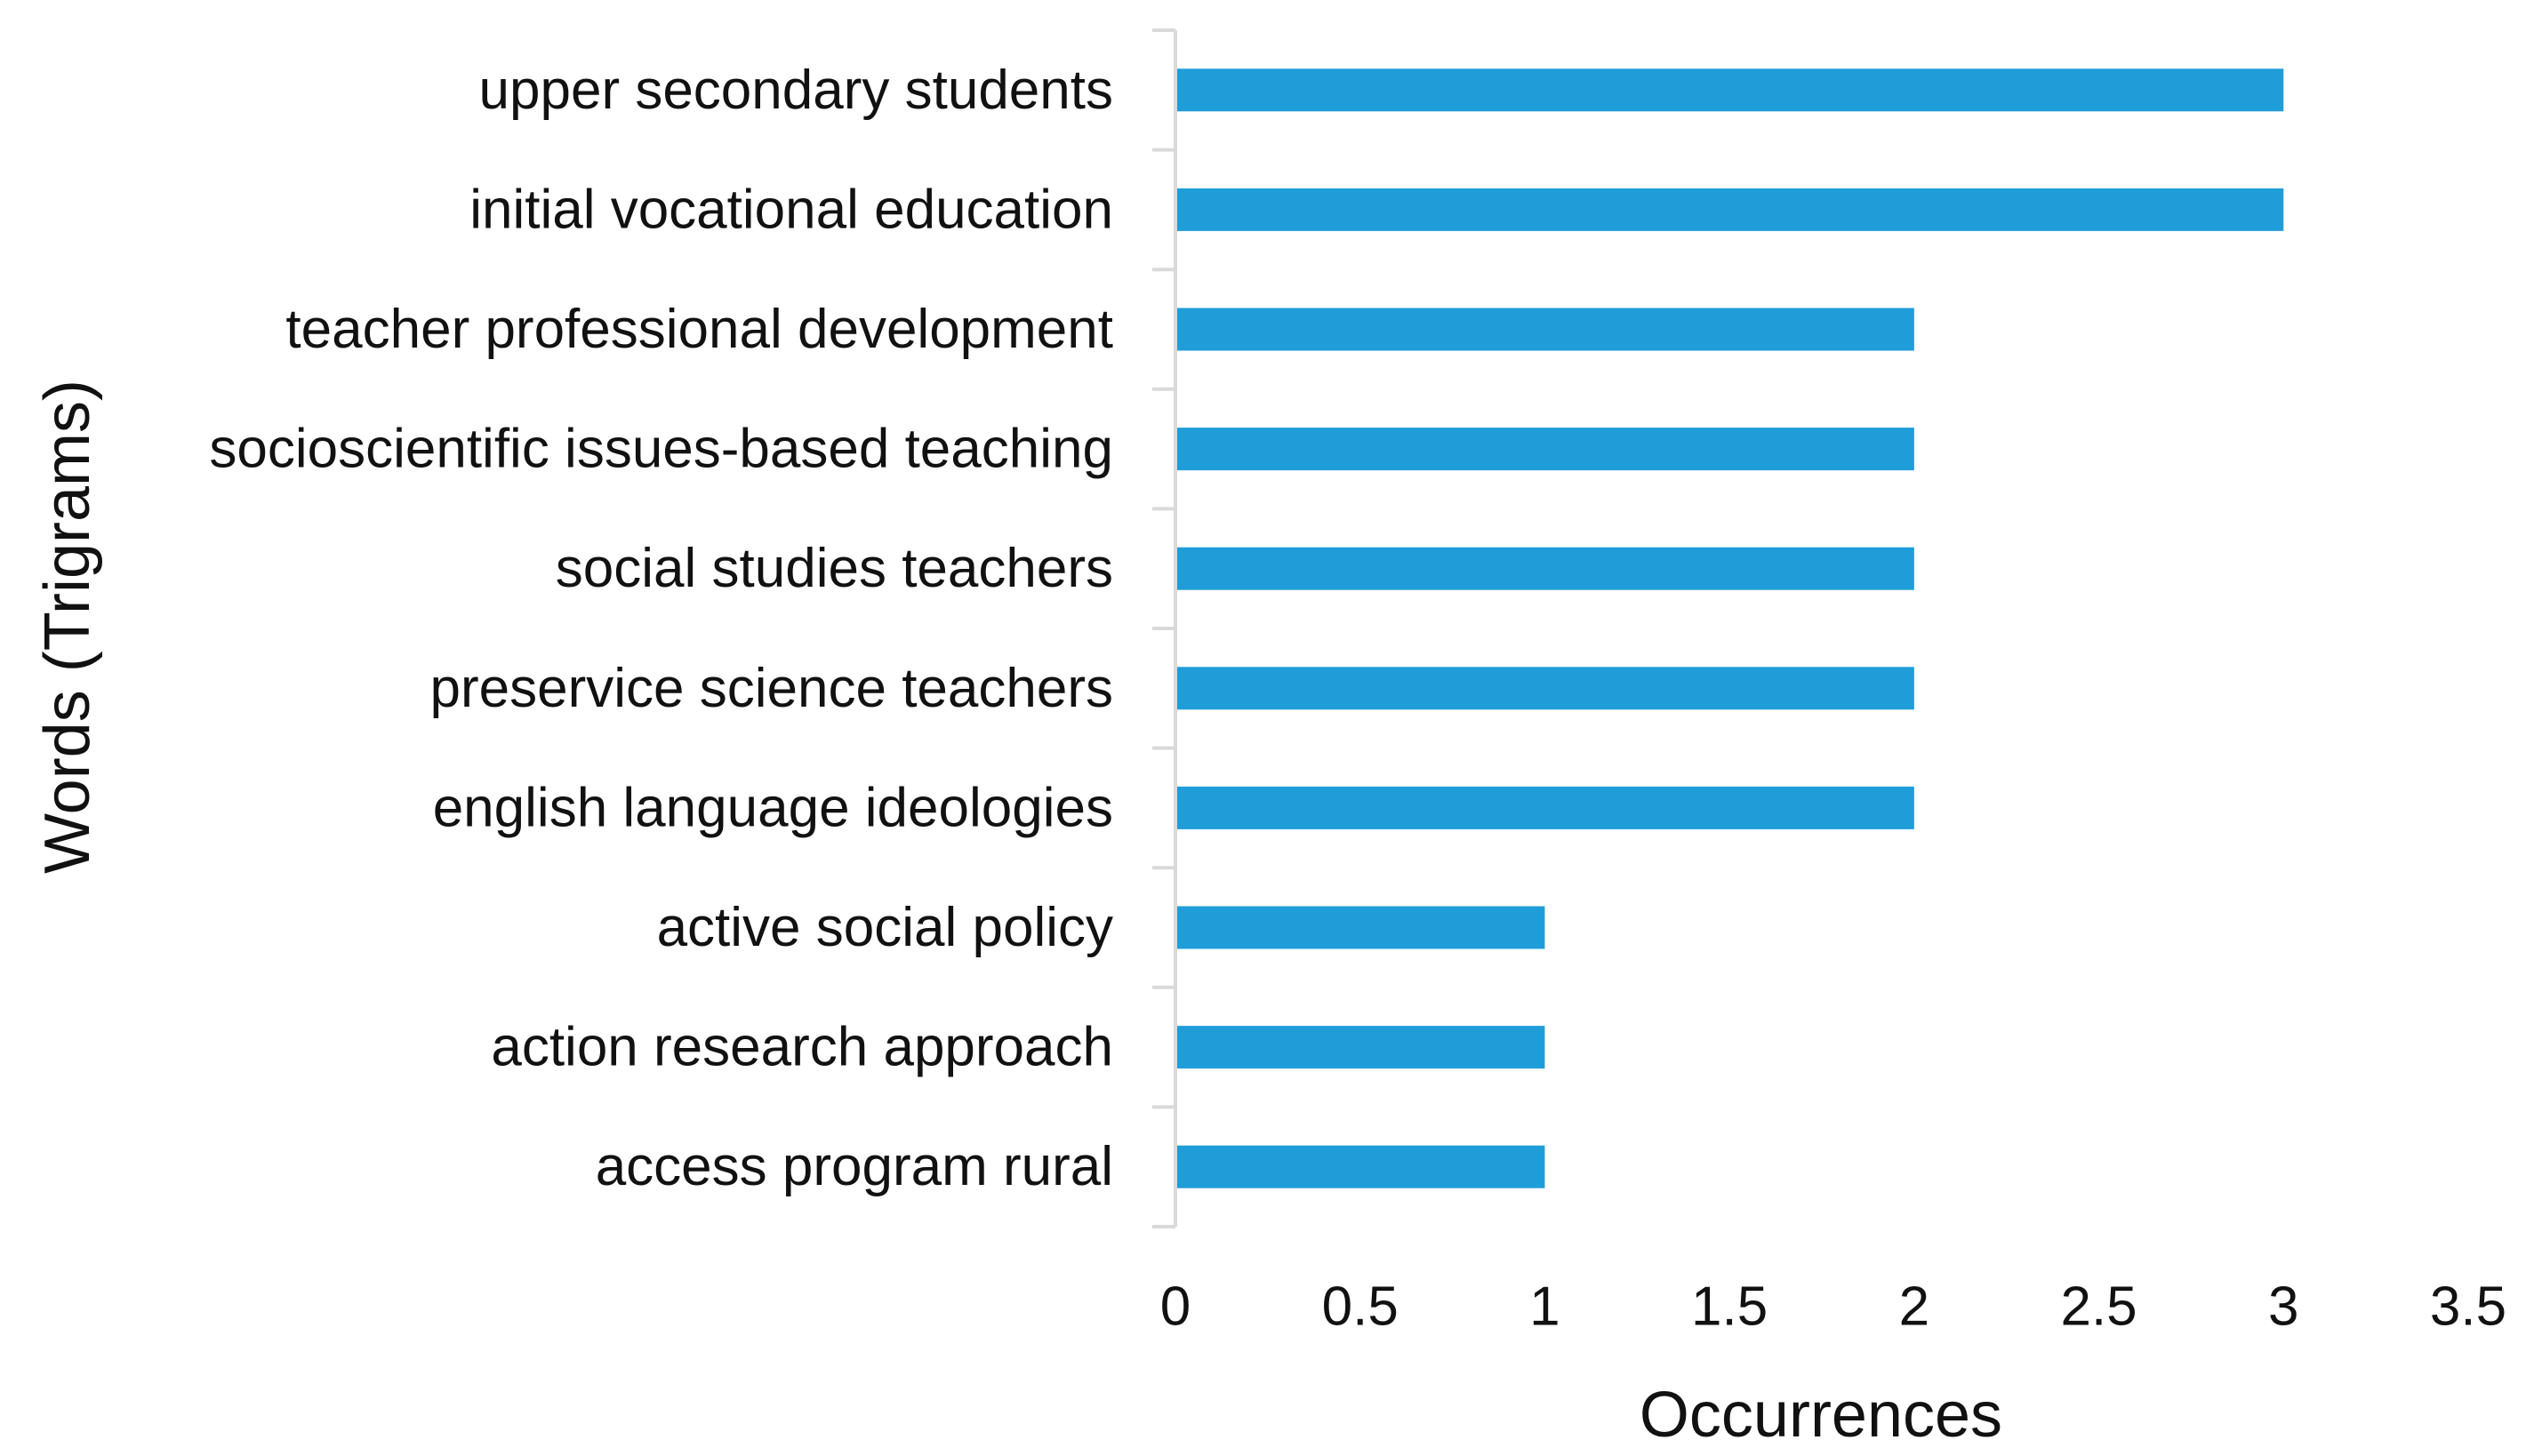 The height and width of the screenshot is (1456, 2526). What do you see at coordinates (773, 807) in the screenshot?
I see `category-label: english language ideologies` at bounding box center [773, 807].